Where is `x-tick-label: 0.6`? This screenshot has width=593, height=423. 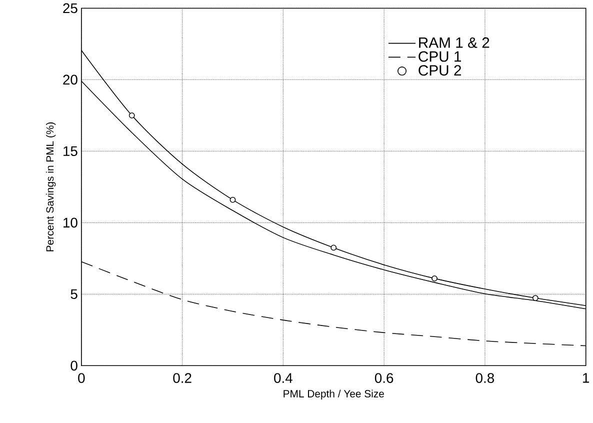 x-tick-label: 0.6 is located at coordinates (384, 377).